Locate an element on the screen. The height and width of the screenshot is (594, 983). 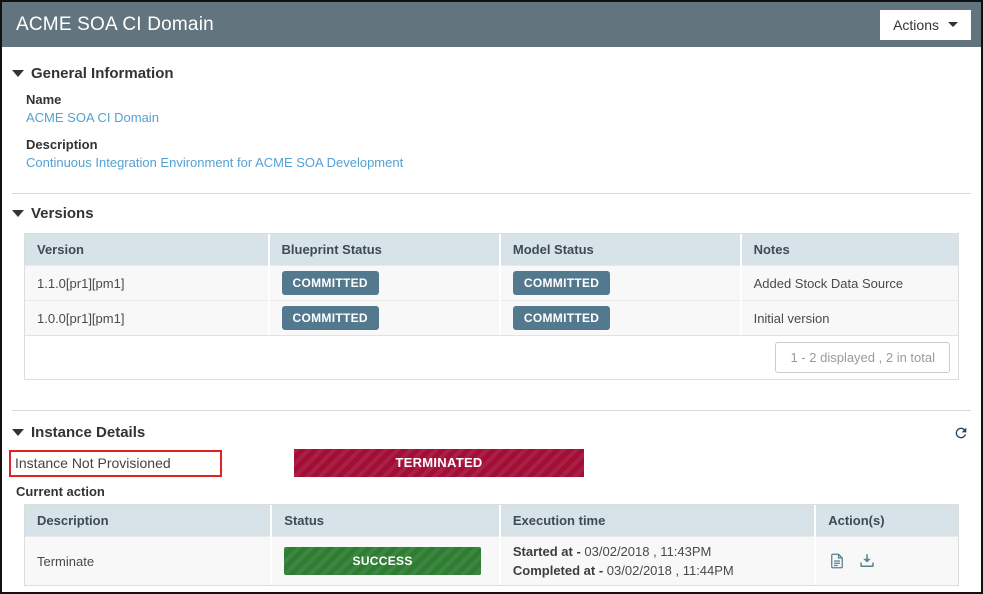
description-label: Description is located at coordinates (62, 144).